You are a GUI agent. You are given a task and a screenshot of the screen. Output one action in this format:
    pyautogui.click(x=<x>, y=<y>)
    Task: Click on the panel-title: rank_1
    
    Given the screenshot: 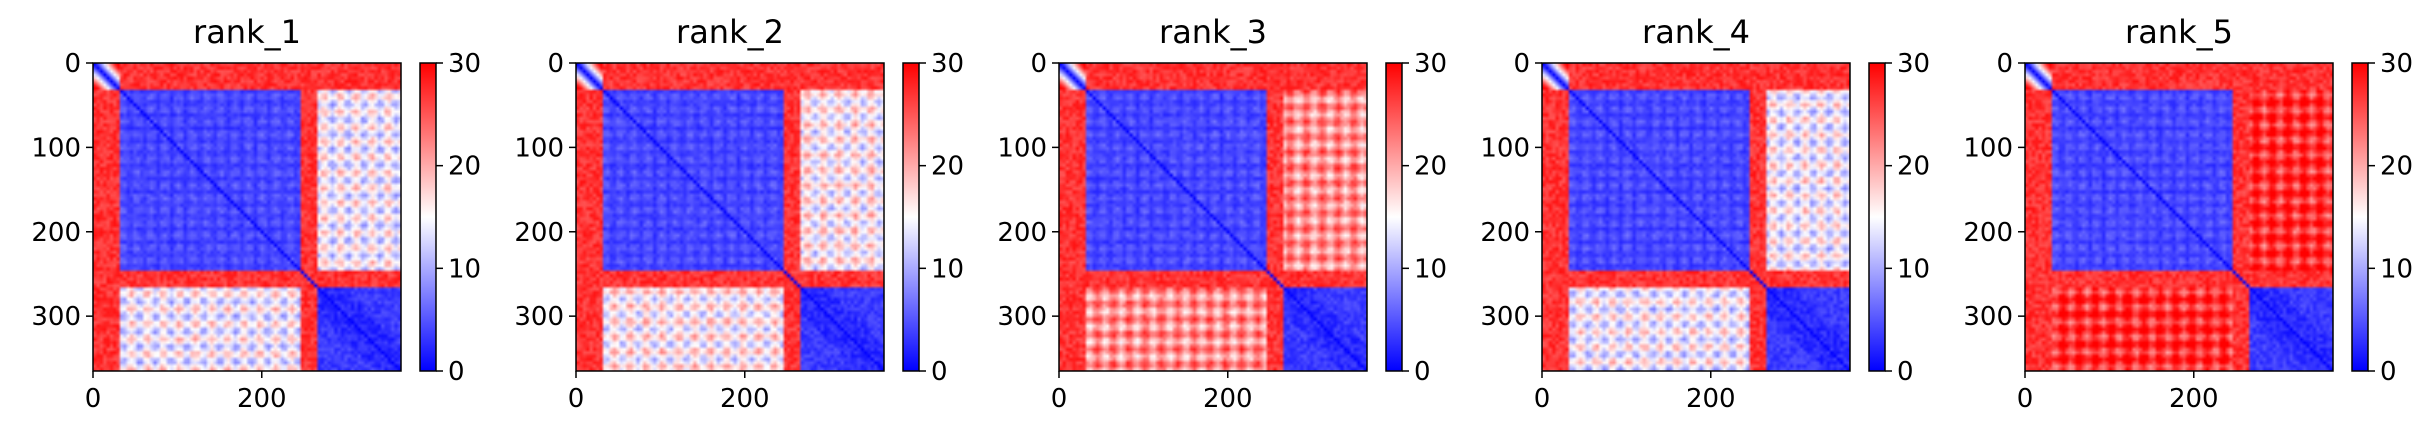 What is the action you would take?
    pyautogui.click(x=247, y=32)
    